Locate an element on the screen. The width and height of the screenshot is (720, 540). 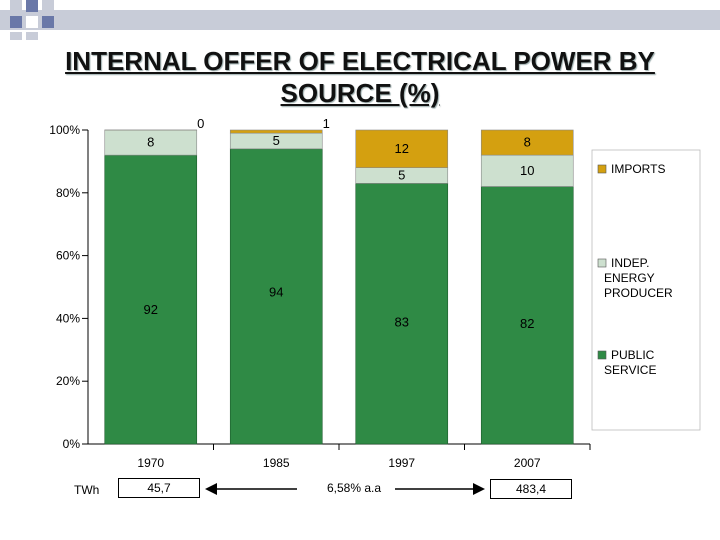
legend-box is located at coordinates (646, 290).